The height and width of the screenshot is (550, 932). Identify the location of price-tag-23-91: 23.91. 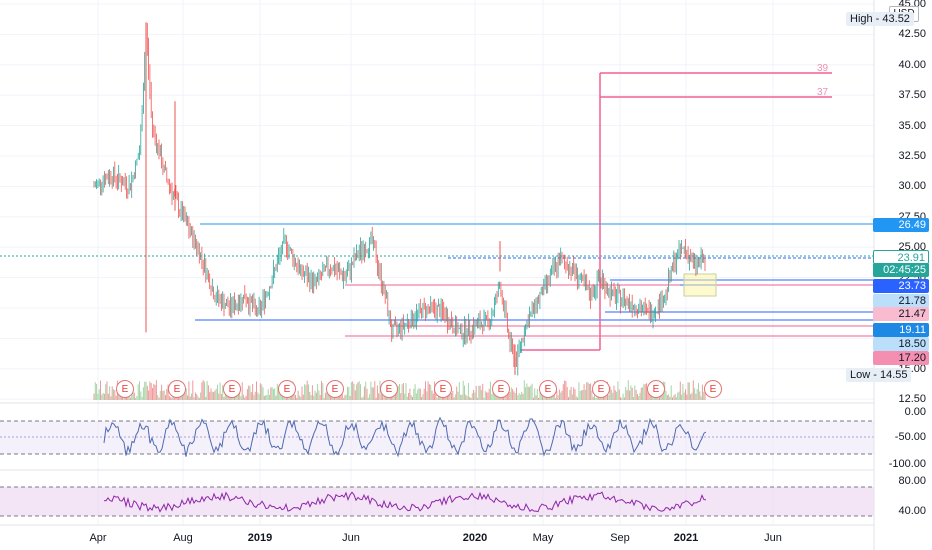
(901, 257).